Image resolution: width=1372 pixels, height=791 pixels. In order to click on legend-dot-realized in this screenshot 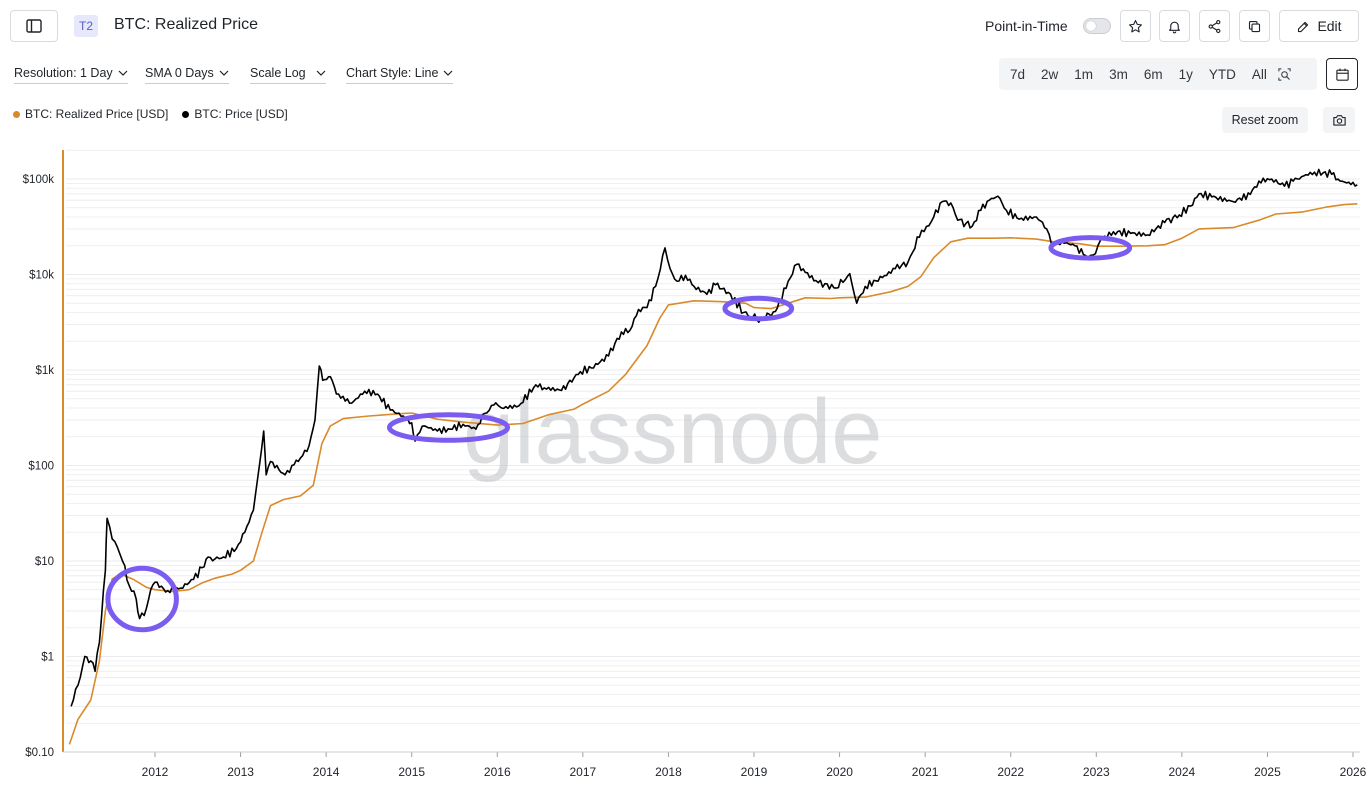, I will do `click(16, 114)`.